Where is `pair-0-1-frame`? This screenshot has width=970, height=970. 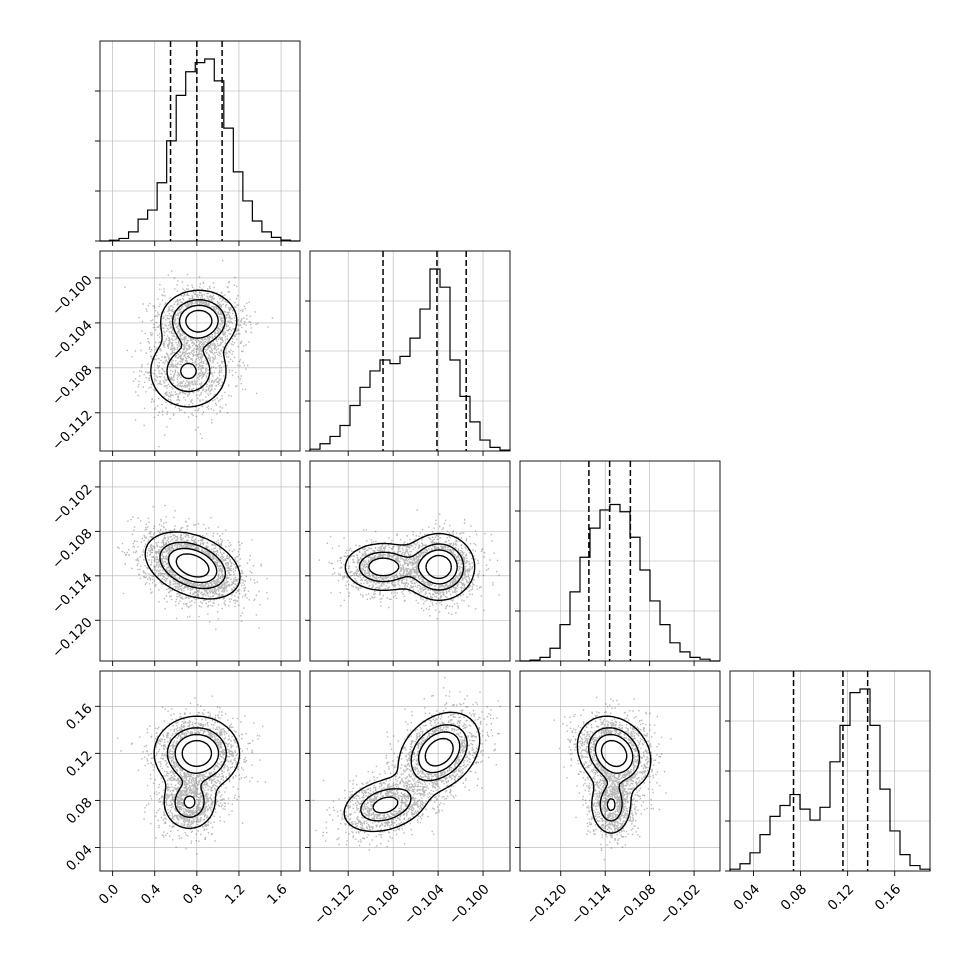 pair-0-1-frame is located at coordinates (200, 351).